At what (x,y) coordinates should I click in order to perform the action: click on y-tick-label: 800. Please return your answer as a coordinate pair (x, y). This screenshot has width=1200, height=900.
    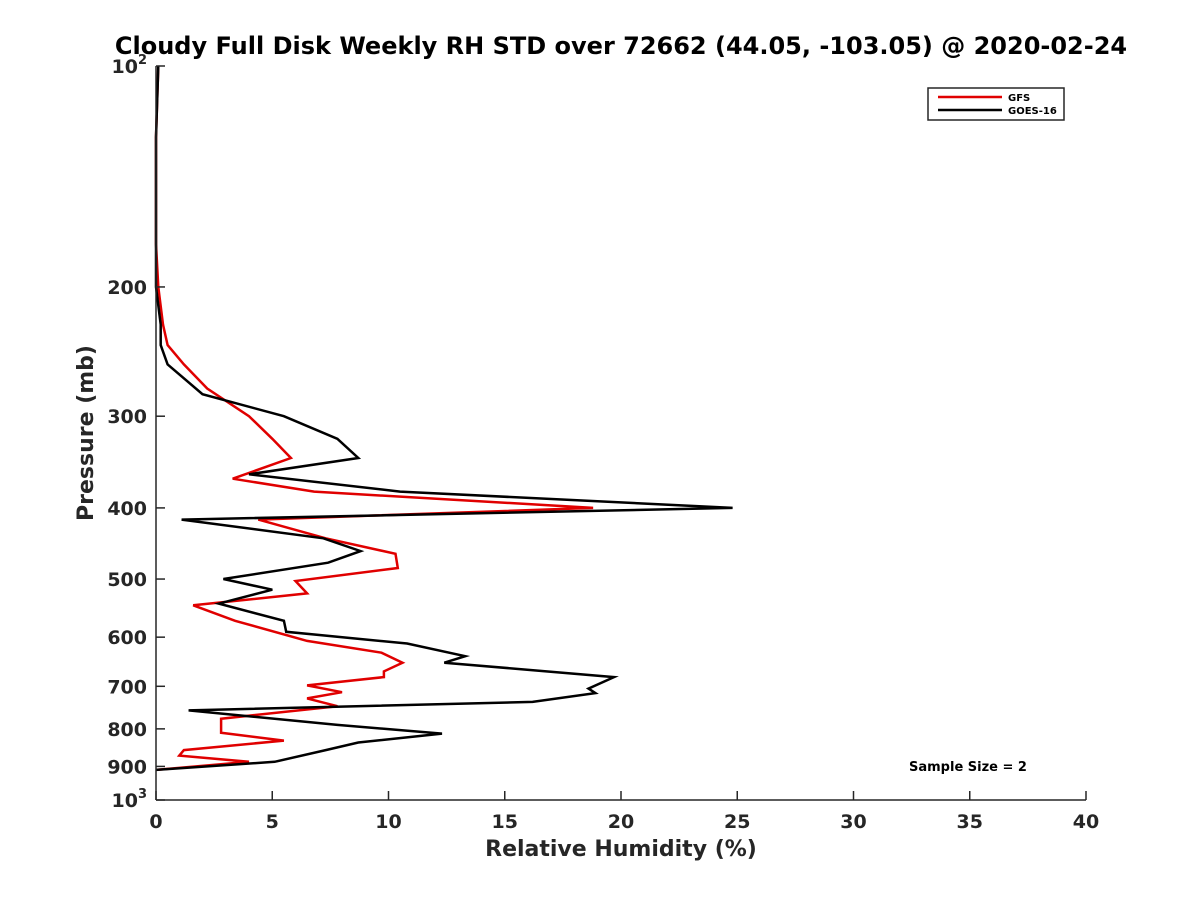
    Looking at the image, I should click on (127, 730).